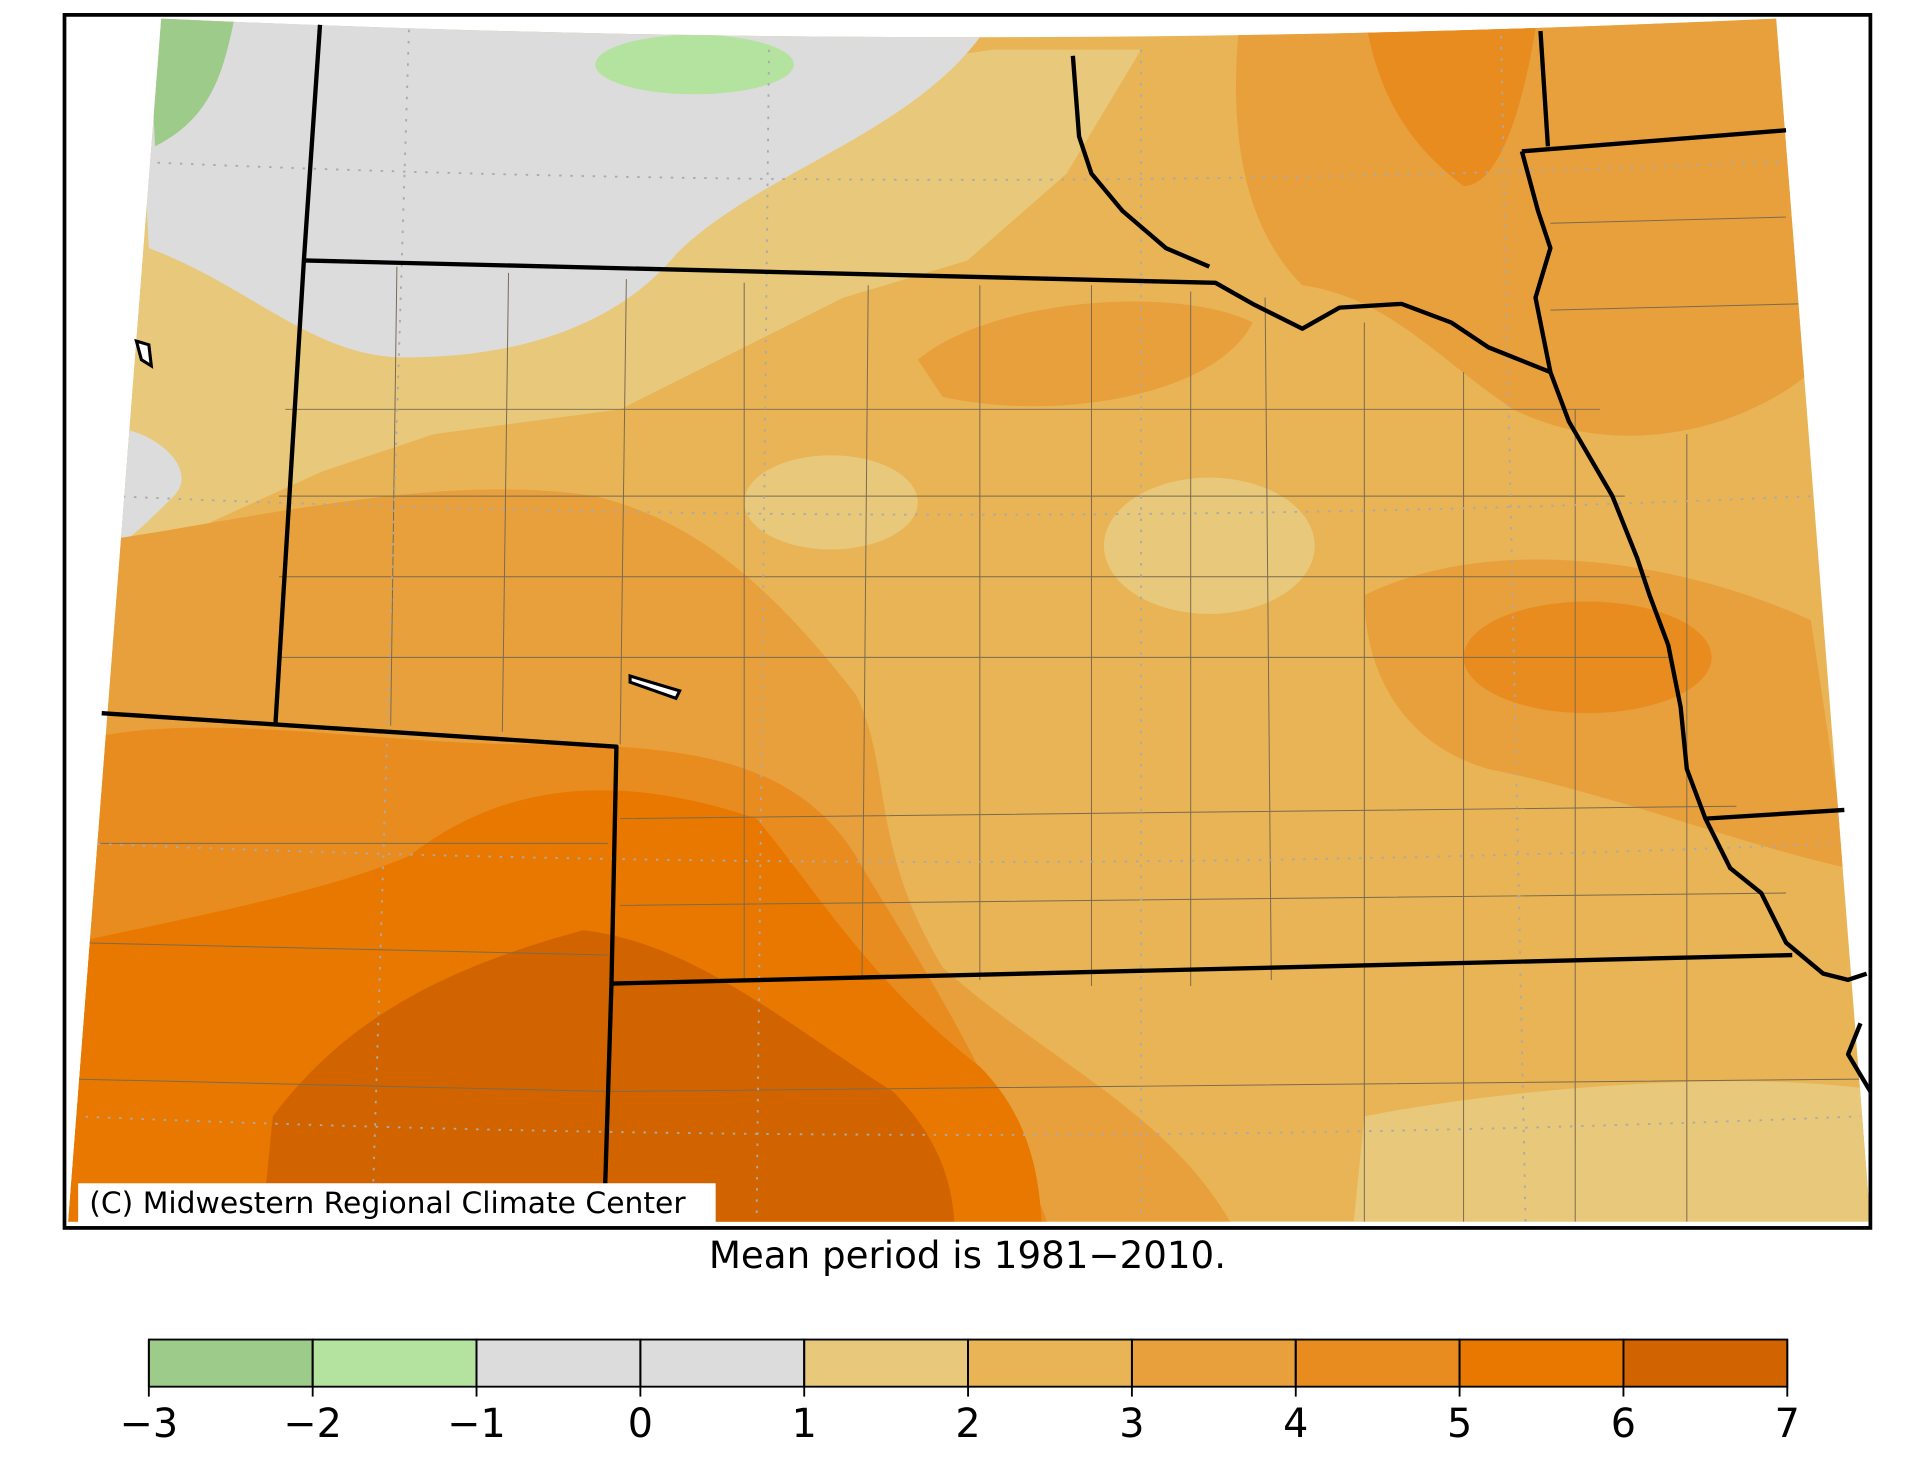  I want to click on colorbar-tick-label: 0, so click(640, 1424).